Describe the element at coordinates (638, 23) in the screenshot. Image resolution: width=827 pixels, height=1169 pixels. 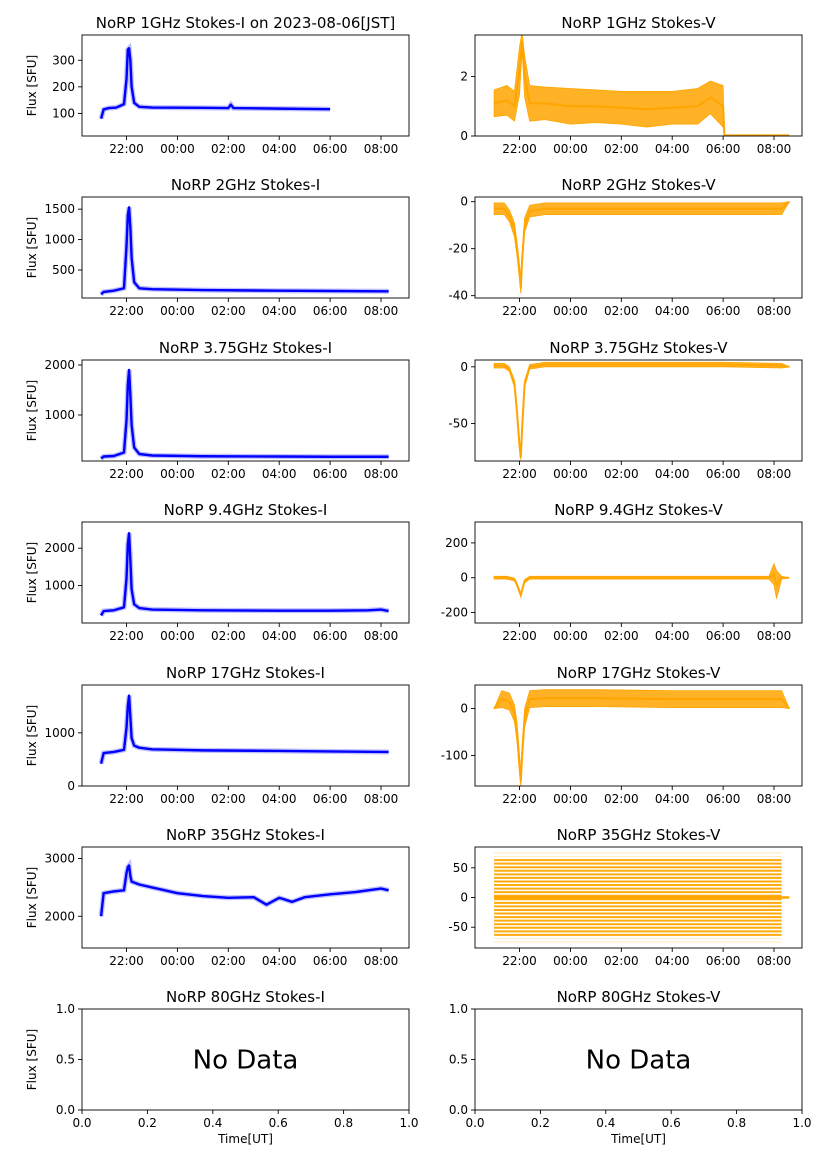
I see `chart-title: NoRP 1GHz Stokes-V` at that location.